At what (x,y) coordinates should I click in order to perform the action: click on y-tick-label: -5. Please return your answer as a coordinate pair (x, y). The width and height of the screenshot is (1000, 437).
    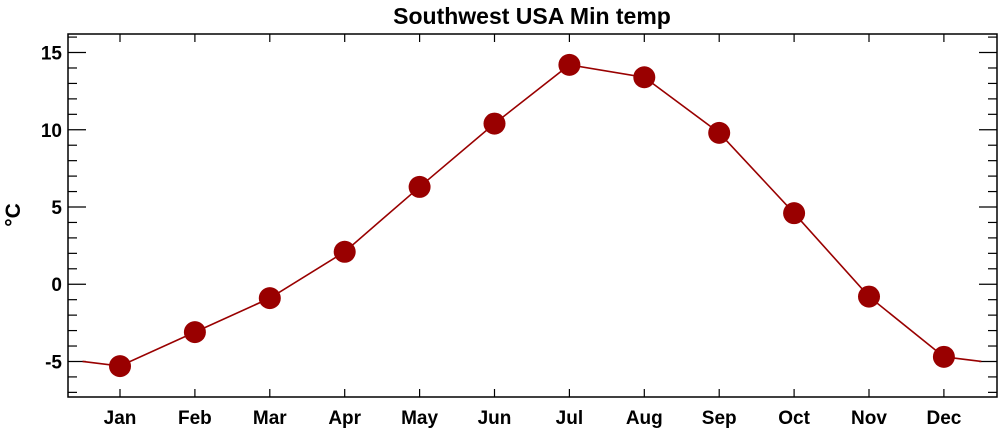
    Looking at the image, I should click on (53, 362).